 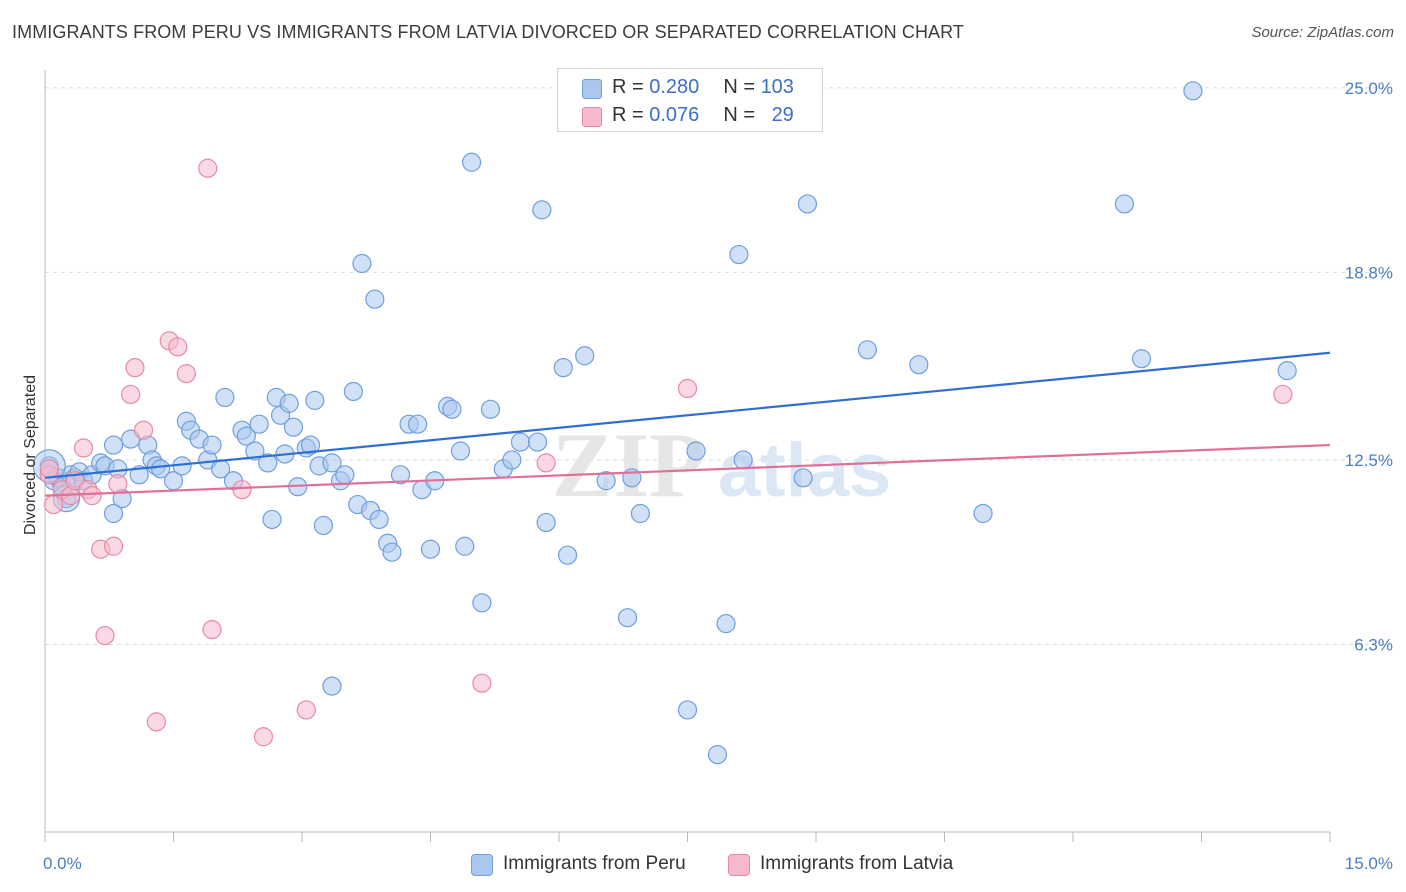 What do you see at coordinates (703, 87) in the screenshot?
I see `legend-text-peru: R = 0.280 N = 103` at bounding box center [703, 87].